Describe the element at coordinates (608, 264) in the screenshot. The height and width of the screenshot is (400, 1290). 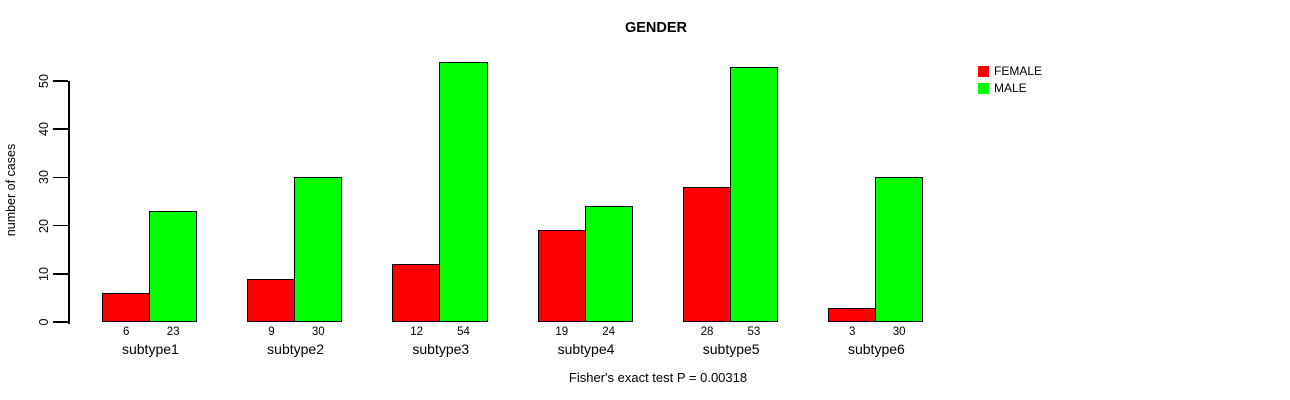
I see `bar-male-subtype4` at that location.